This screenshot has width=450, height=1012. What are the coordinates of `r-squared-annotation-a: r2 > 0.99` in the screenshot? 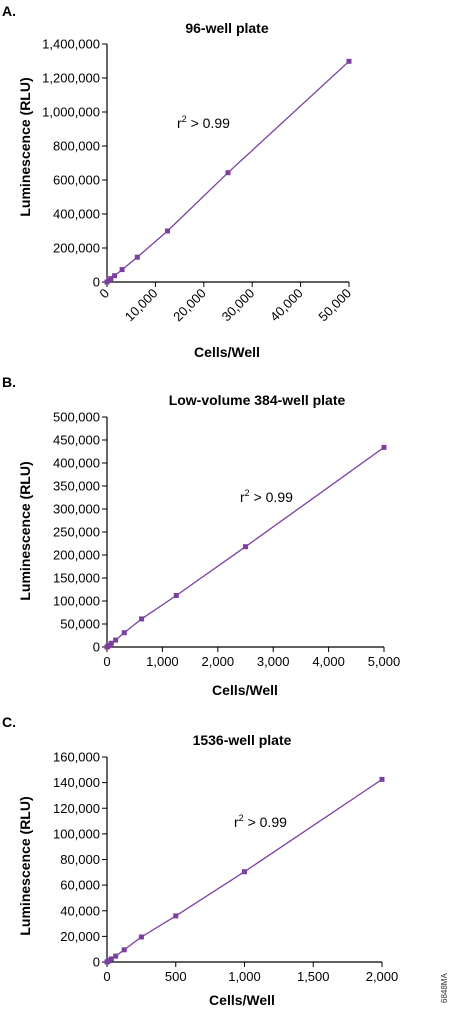 It's located at (203, 122).